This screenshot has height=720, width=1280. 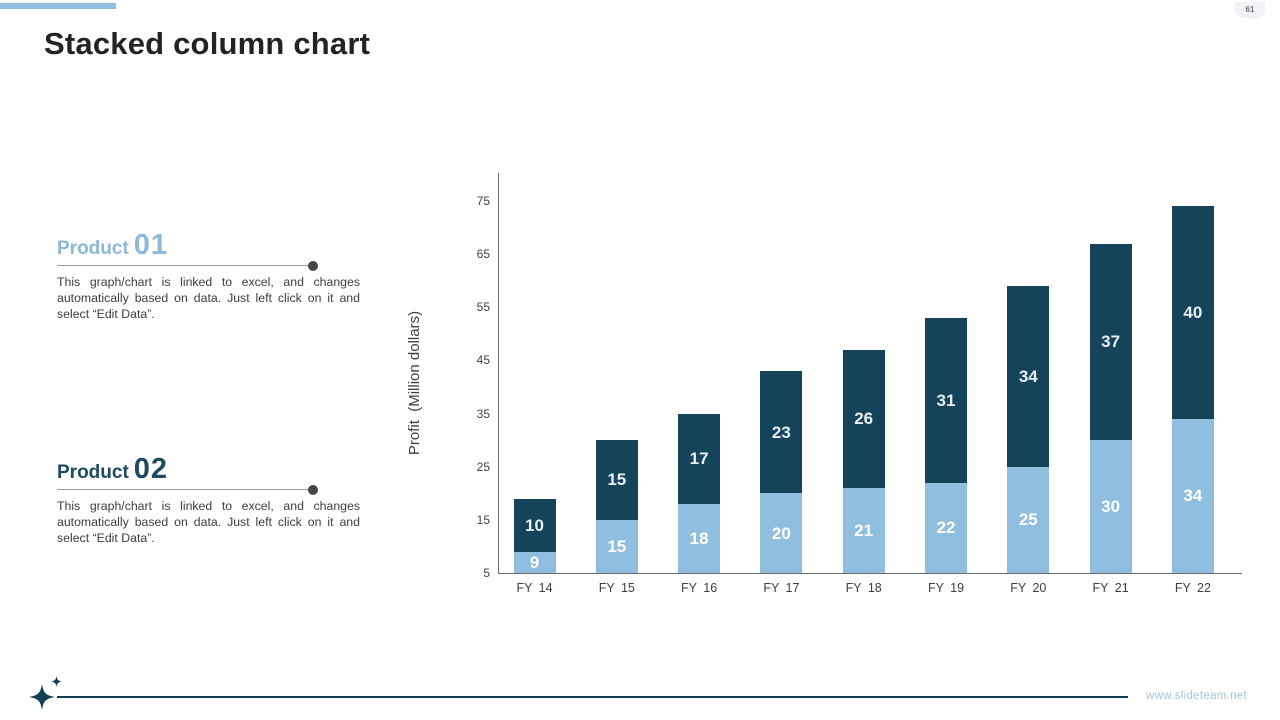 I want to click on bar-value-label: 20, so click(x=781, y=533).